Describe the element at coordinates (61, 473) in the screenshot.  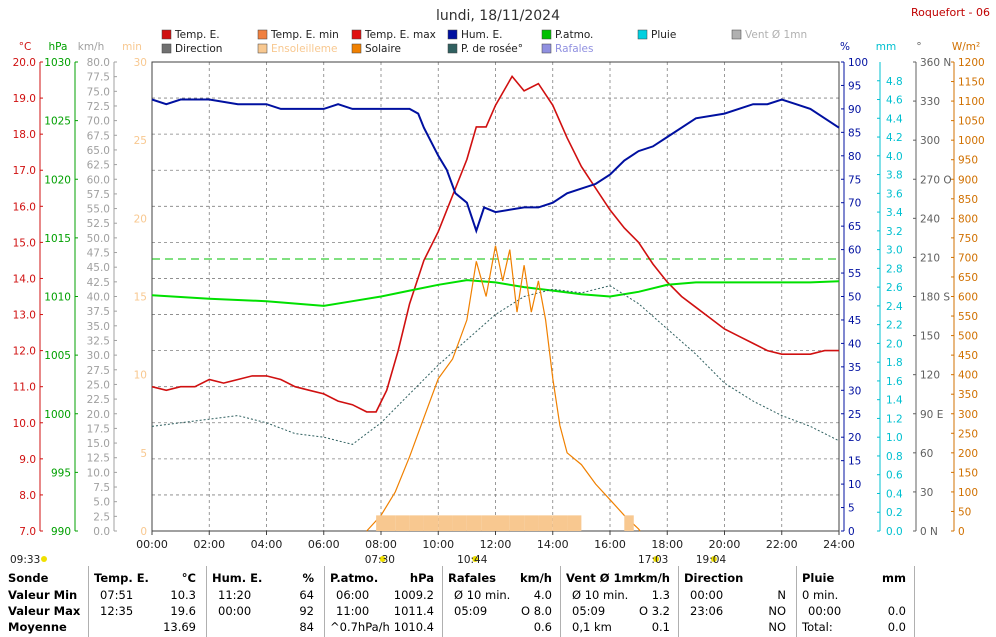
I see `tick-pressure: 995` at that location.